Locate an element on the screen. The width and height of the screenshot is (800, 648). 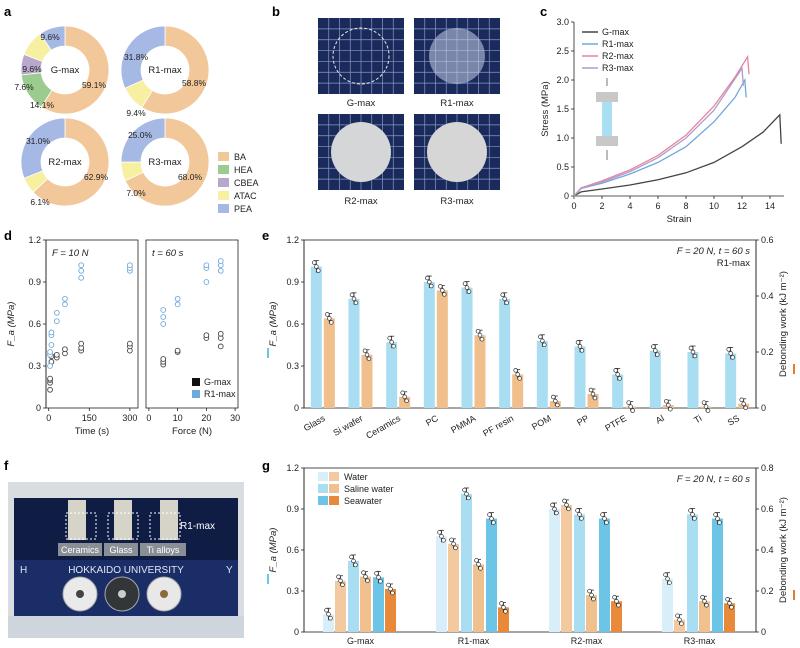
donut-slice-label: 9.6% is located at coordinates (50, 37).